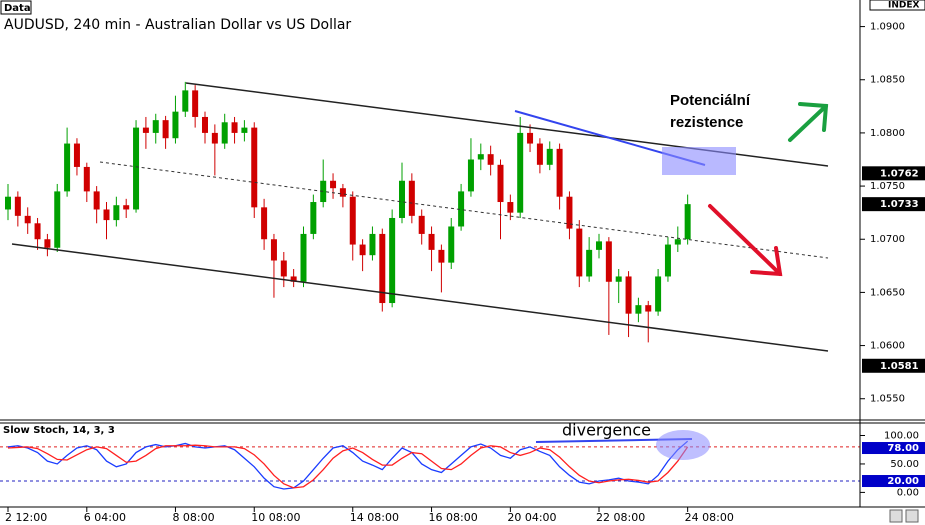 This screenshot has width=925, height=525. Describe the element at coordinates (808, 122) in the screenshot. I see `green-arrow` at that location.